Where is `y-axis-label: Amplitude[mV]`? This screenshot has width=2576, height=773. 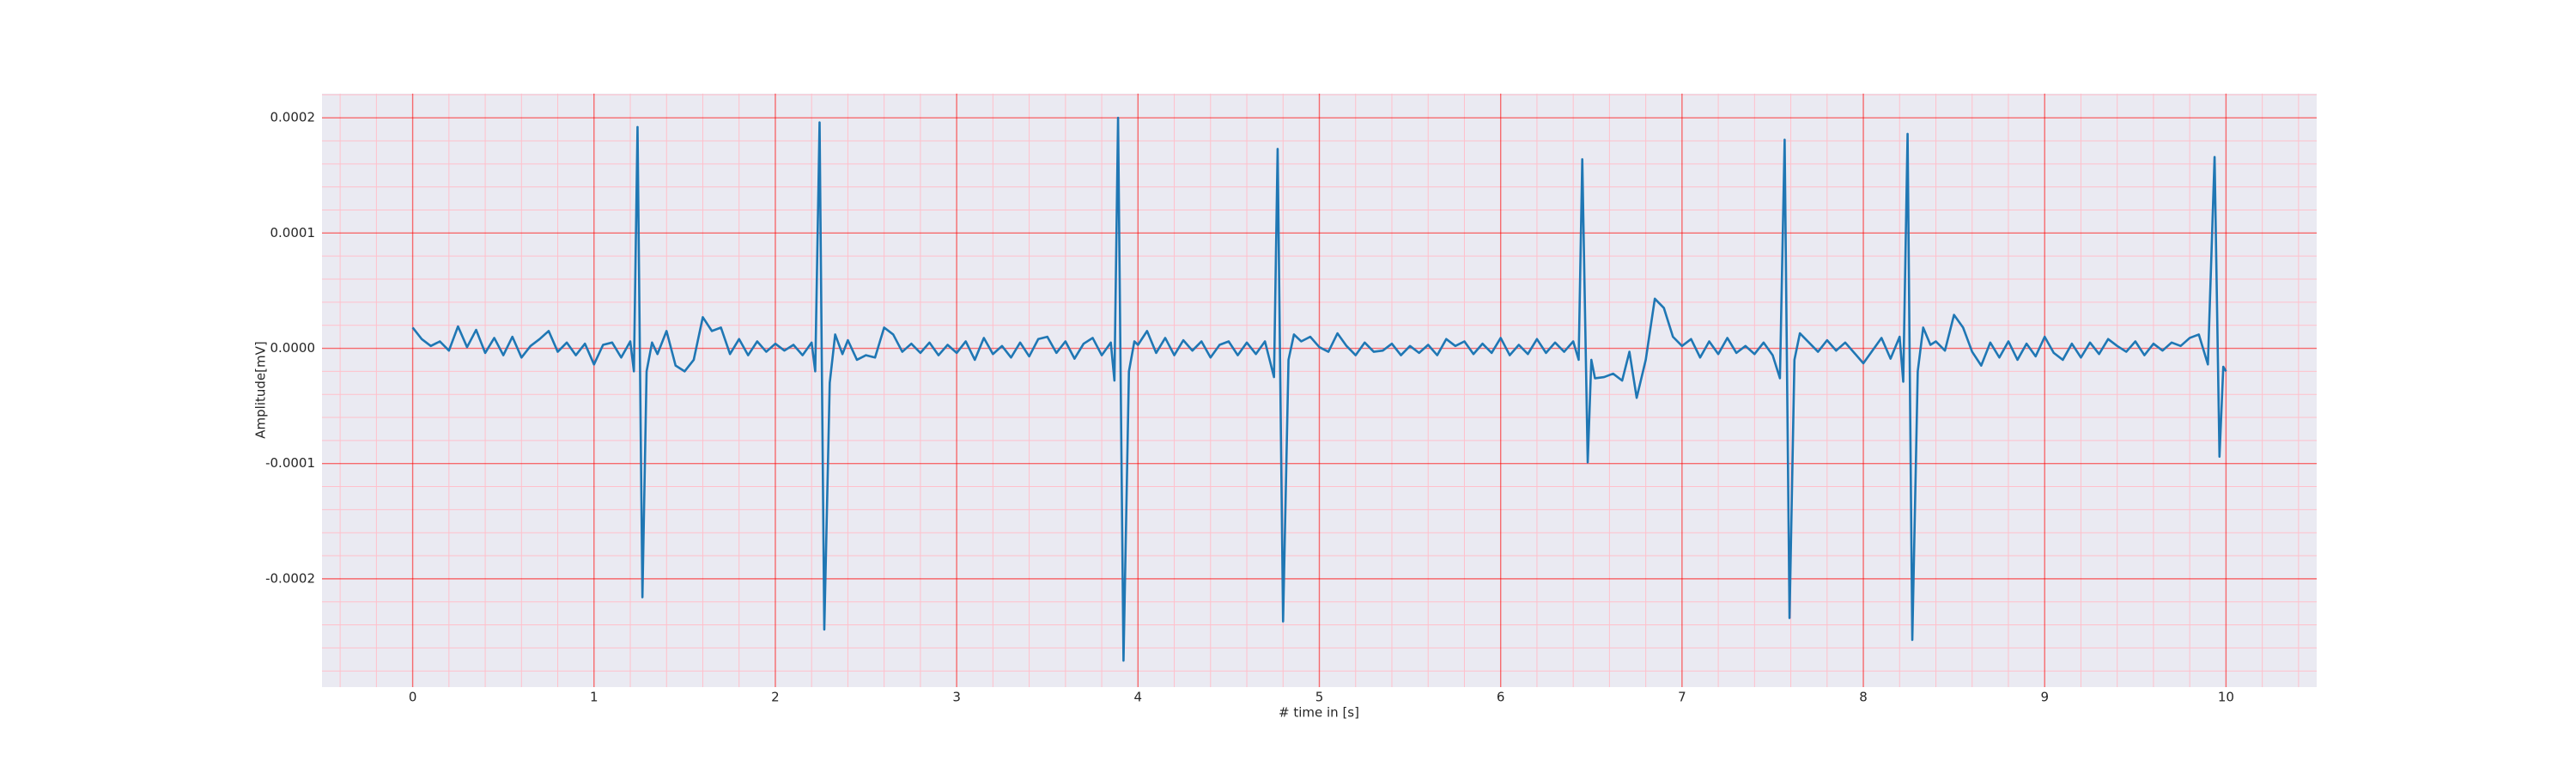
y-axis-label: Amplitude[mV] is located at coordinates (261, 389).